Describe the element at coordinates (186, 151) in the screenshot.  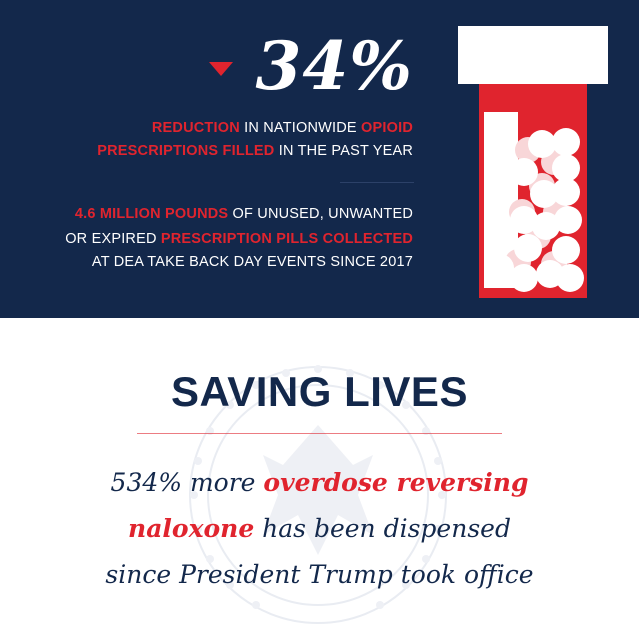
I see `stat-line-2-highlight: PRESCRIPTIONS FILLED` at that location.